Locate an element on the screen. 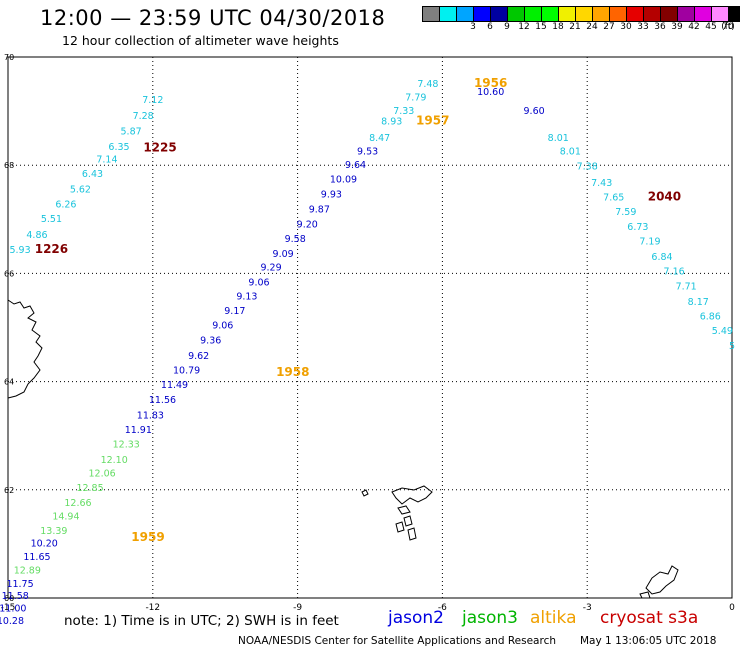 This screenshot has width=740, height=650. pass-time-label: 1959 is located at coordinates (147, 537).